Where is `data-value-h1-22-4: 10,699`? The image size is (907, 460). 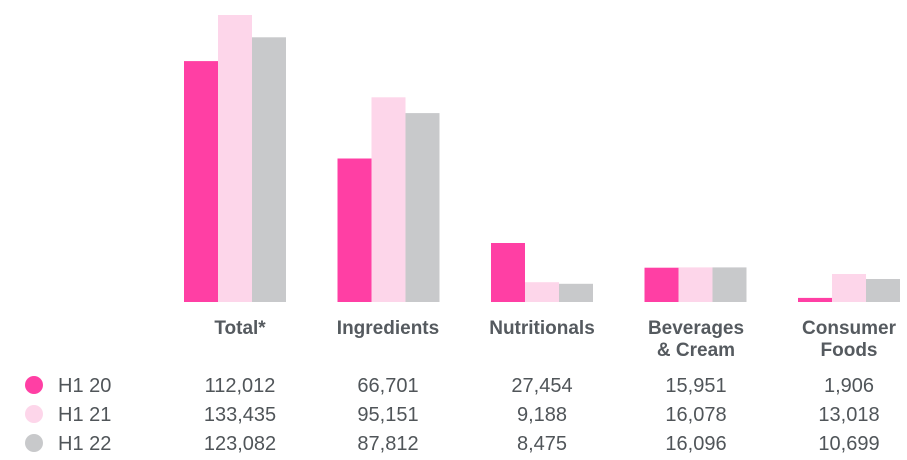
data-value-h1-22-4: 10,699 is located at coordinates (848, 444).